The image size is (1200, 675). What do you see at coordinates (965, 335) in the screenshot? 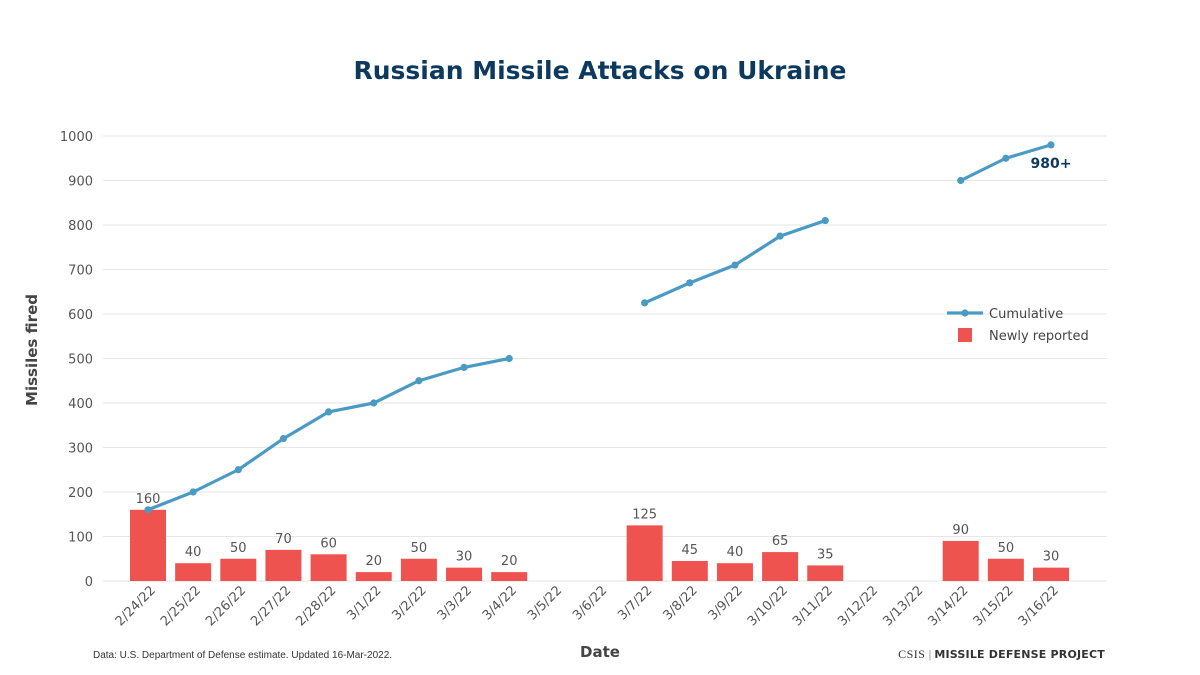
I see `legend-bar-swatch` at bounding box center [965, 335].